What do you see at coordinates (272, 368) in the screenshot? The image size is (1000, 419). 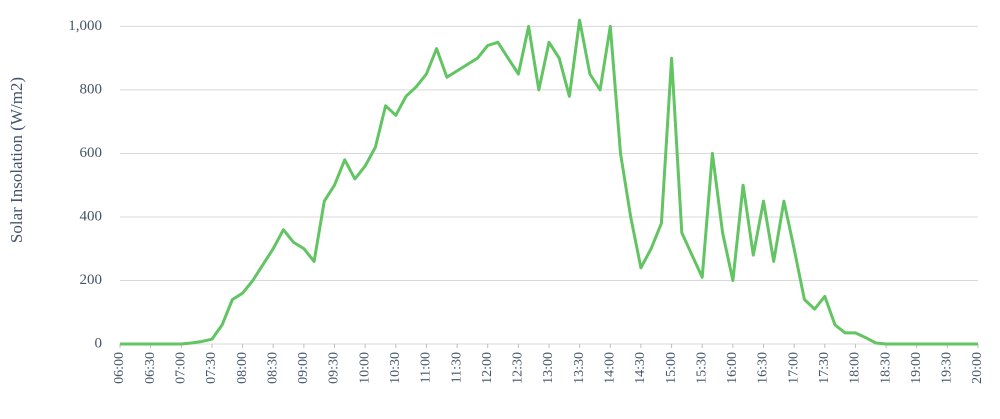 I see `x-tick-label: 08:30` at bounding box center [272, 368].